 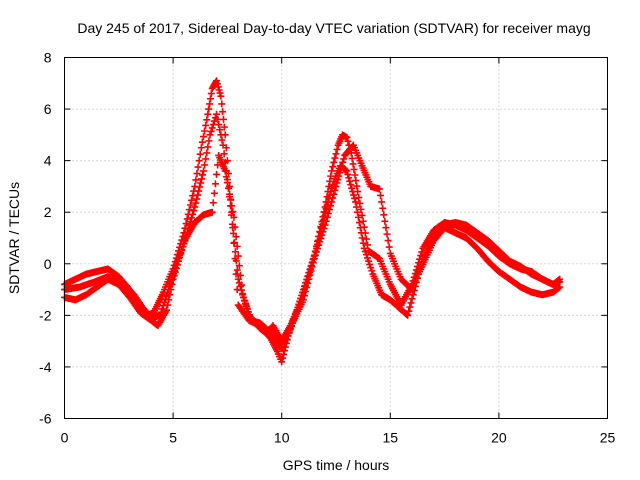 I want to click on x-tick-label: 10, so click(x=282, y=438).